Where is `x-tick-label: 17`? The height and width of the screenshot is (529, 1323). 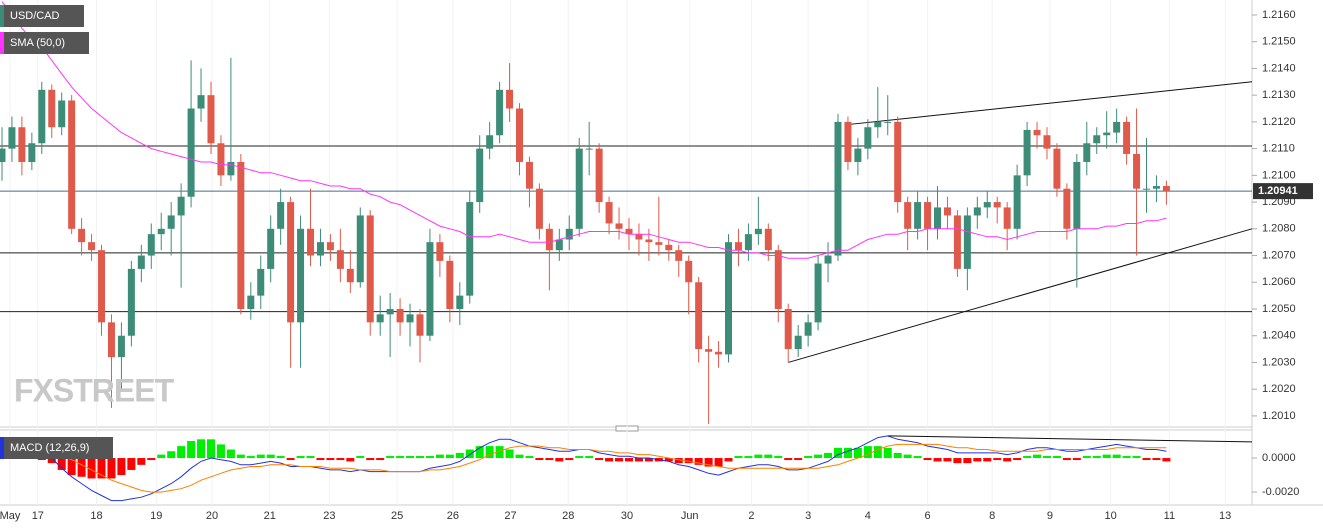
x-tick-label: 17 is located at coordinates (38, 516).